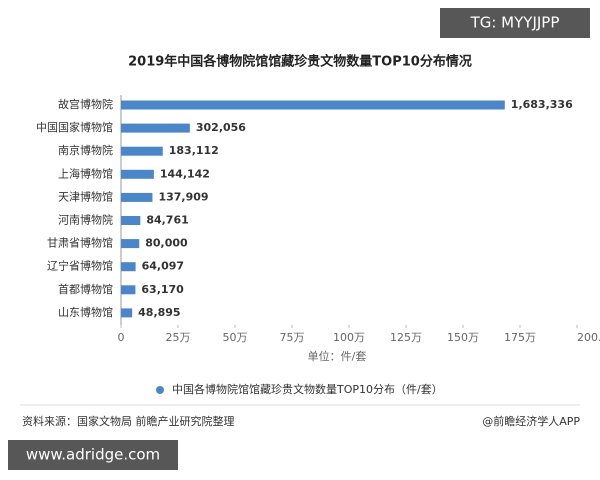 The height and width of the screenshot is (480, 600). What do you see at coordinates (85, 150) in the screenshot?
I see `y-tick-label: 南京博物院` at bounding box center [85, 150].